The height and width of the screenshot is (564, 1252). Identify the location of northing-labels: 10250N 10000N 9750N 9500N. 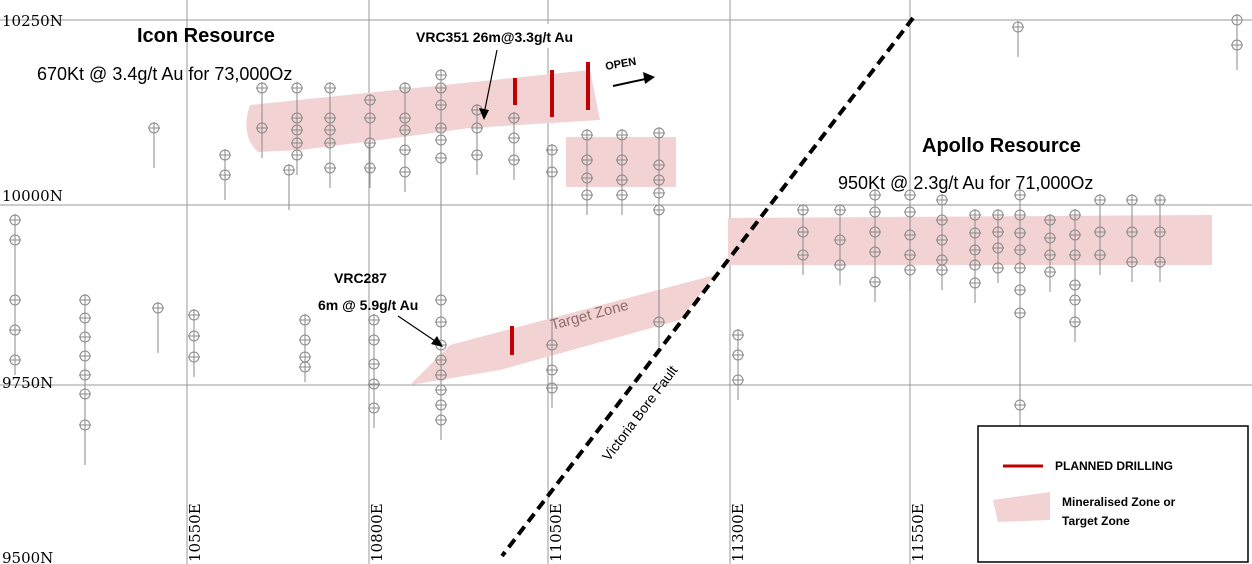
(32, 288).